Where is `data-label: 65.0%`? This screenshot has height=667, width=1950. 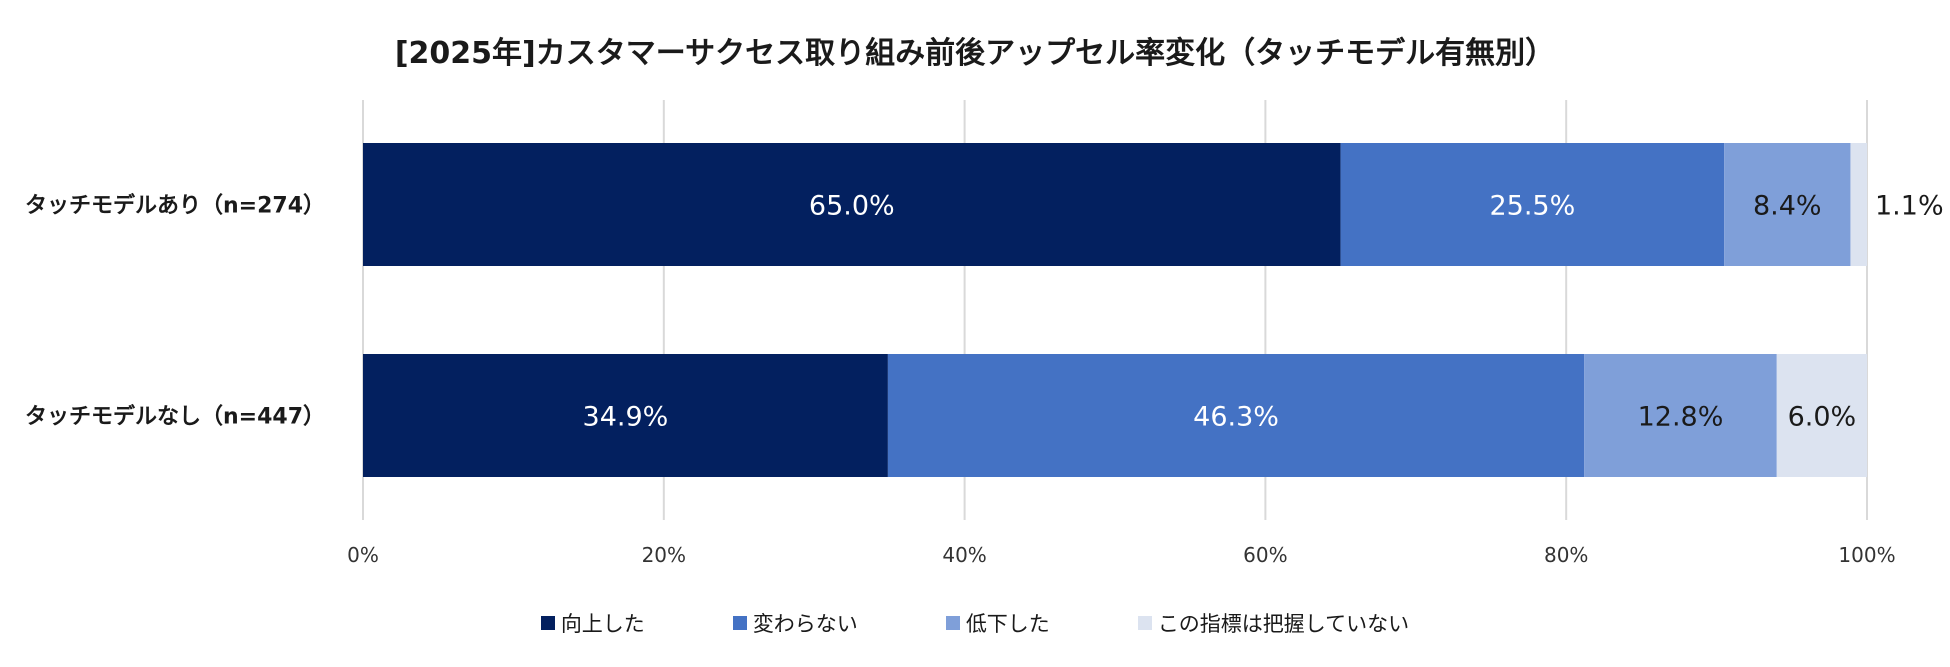
data-label: 65.0% is located at coordinates (852, 206).